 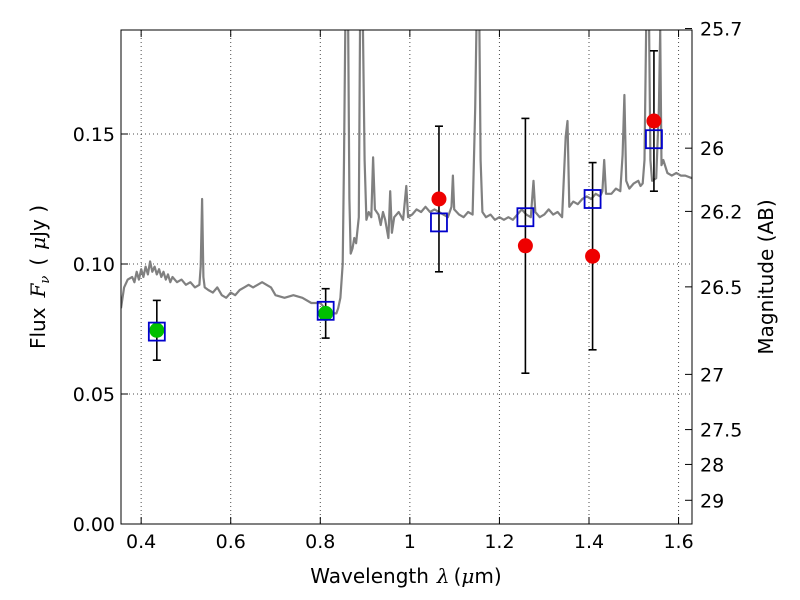 I want to click on y-tick-label: 0.00, so click(x=94, y=525).